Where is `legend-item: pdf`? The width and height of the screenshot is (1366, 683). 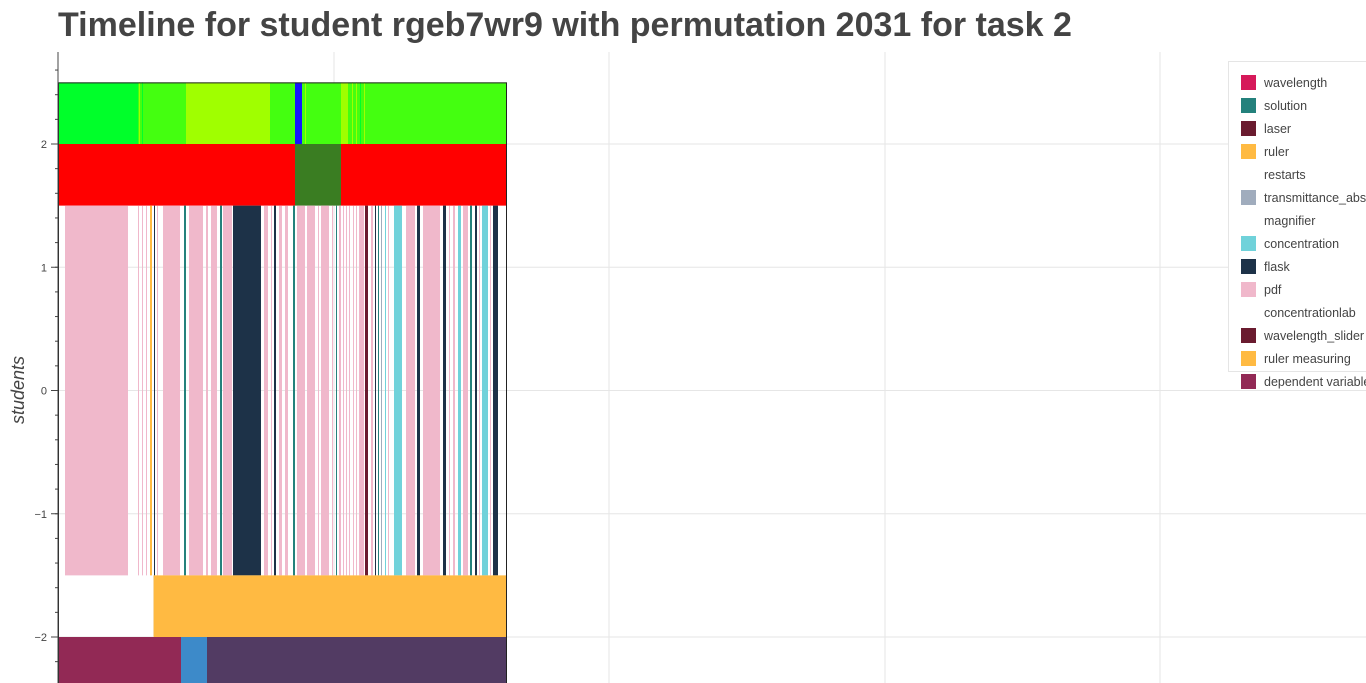 legend-item: pdf is located at coordinates (1303, 289).